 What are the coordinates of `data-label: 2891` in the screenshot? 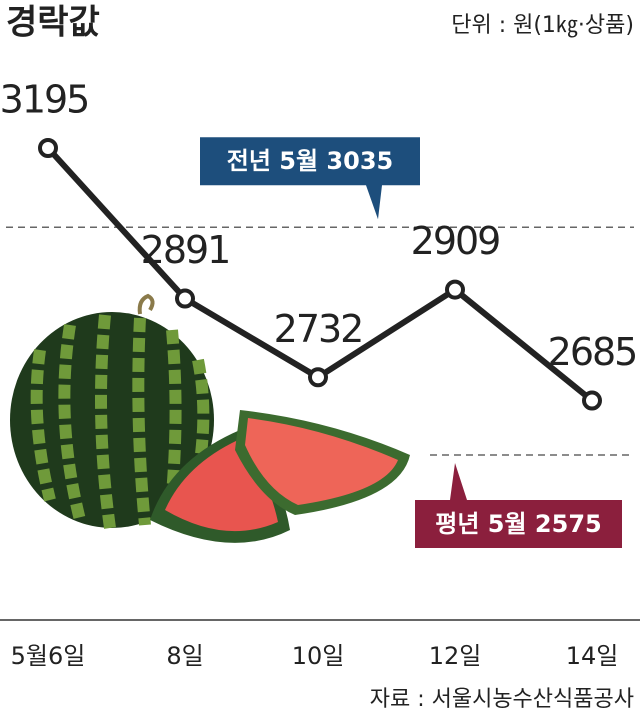 It's located at (185, 250).